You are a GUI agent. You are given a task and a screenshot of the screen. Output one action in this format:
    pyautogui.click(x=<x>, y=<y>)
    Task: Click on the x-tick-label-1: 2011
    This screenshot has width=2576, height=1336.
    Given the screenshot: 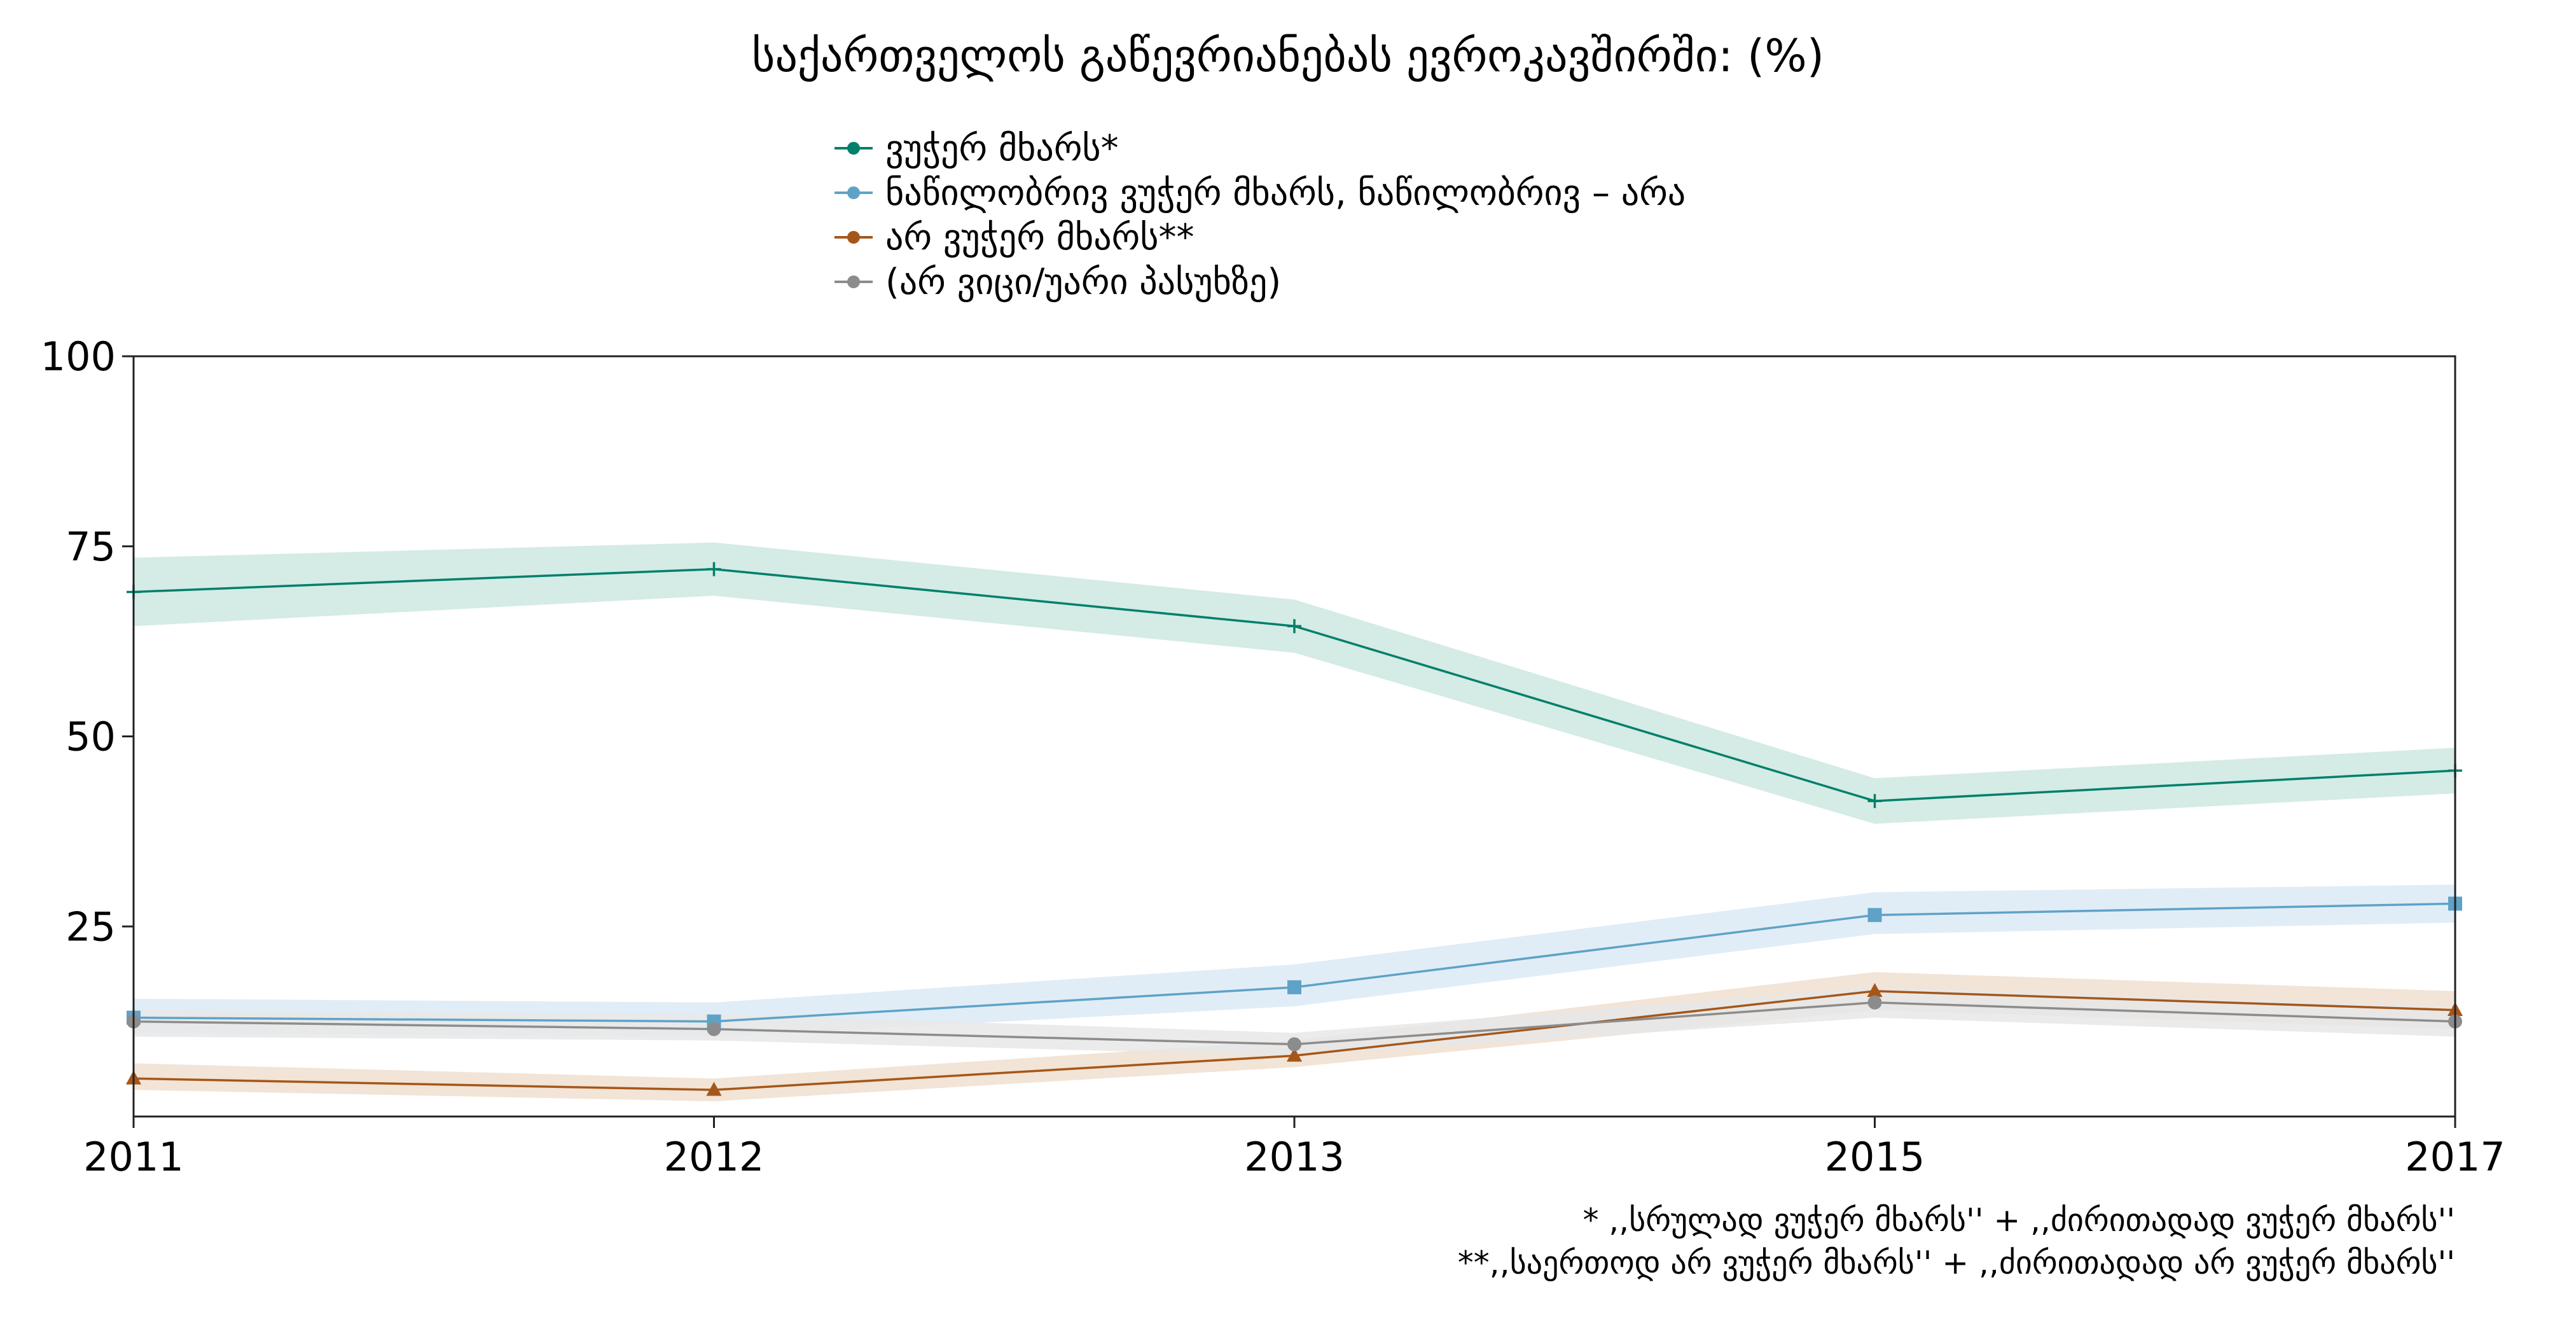 What is the action you would take?
    pyautogui.click(x=133, y=1157)
    